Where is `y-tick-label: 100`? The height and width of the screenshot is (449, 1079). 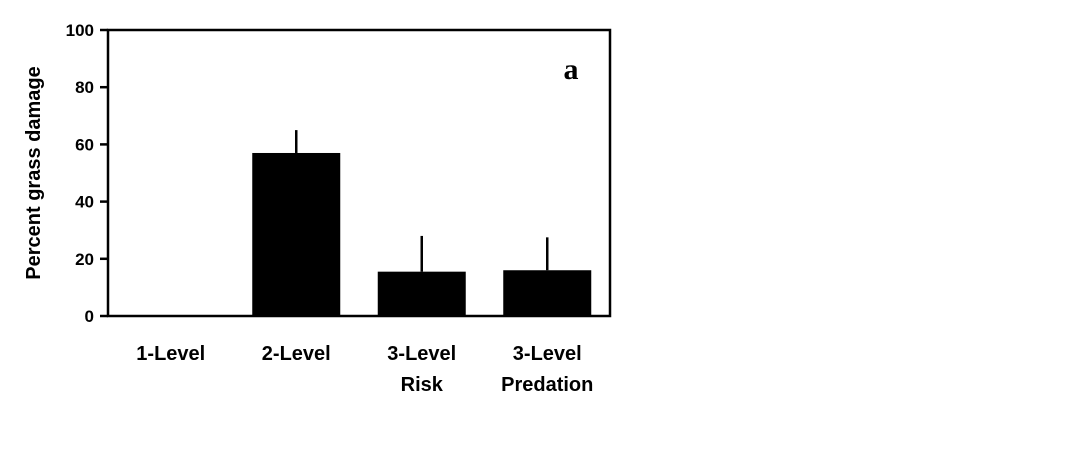
y-tick-label: 100 is located at coordinates (80, 30).